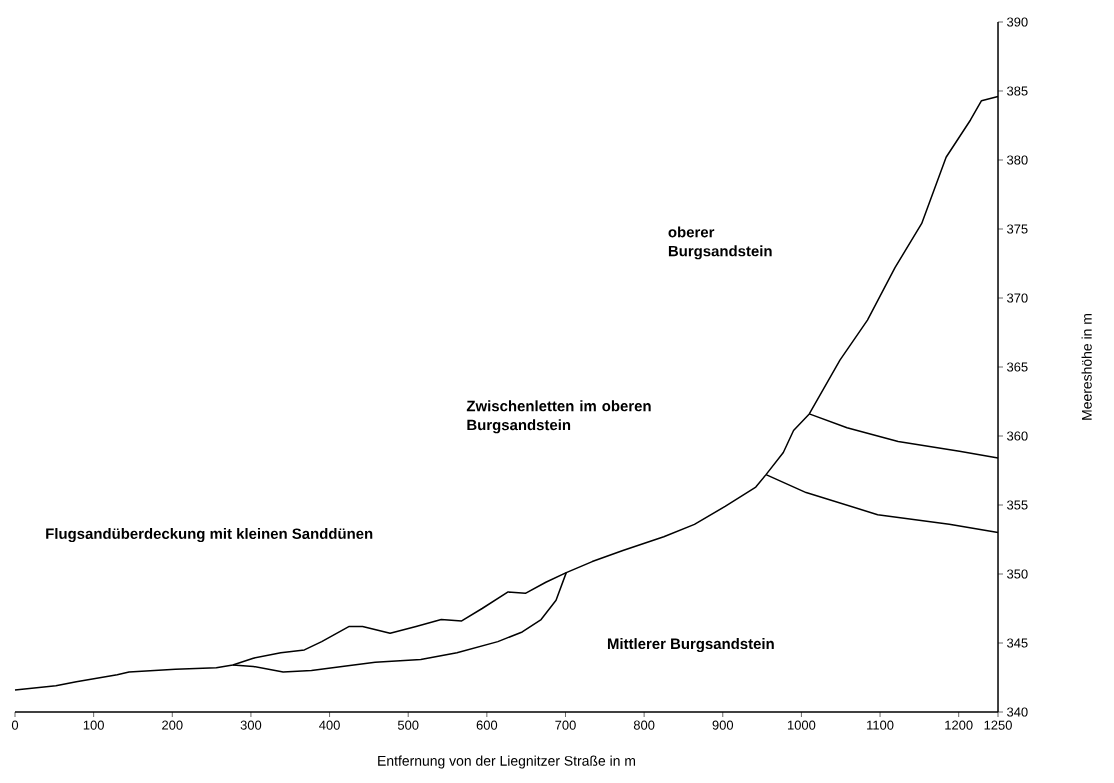 The width and height of the screenshot is (1114, 783). I want to click on y-tick-label: 365, so click(1017, 367).